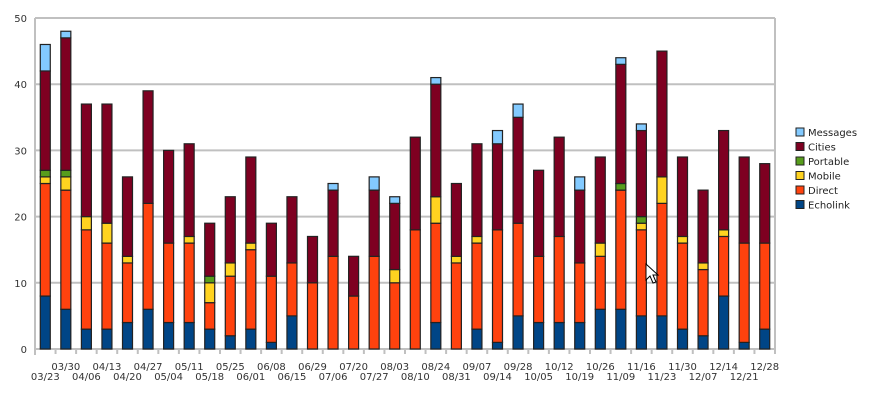 The width and height of the screenshot is (873, 400). I want to click on y-tick-label: 40, so click(20, 85).